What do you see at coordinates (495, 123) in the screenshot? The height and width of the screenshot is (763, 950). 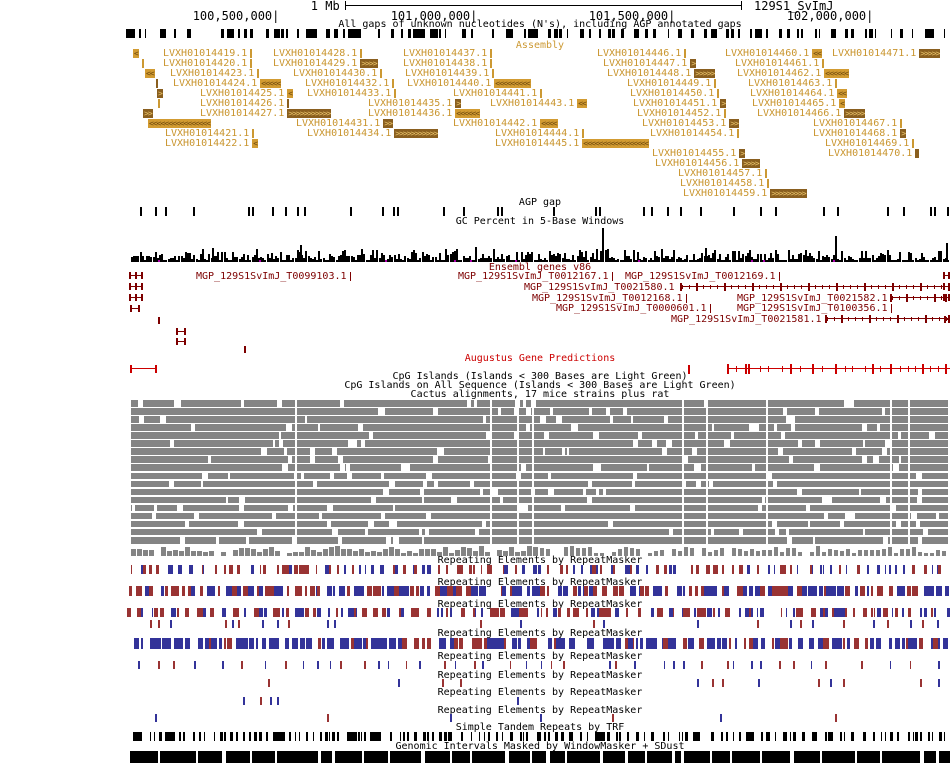 I see `assembly-item-label: LVXH01014442.1` at bounding box center [495, 123].